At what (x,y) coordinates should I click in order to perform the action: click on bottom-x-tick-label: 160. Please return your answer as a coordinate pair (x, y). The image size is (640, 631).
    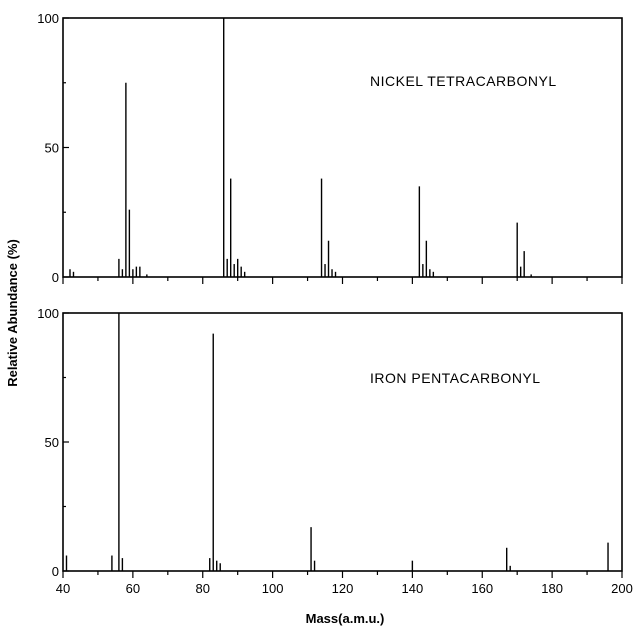
    Looking at the image, I should click on (482, 588).